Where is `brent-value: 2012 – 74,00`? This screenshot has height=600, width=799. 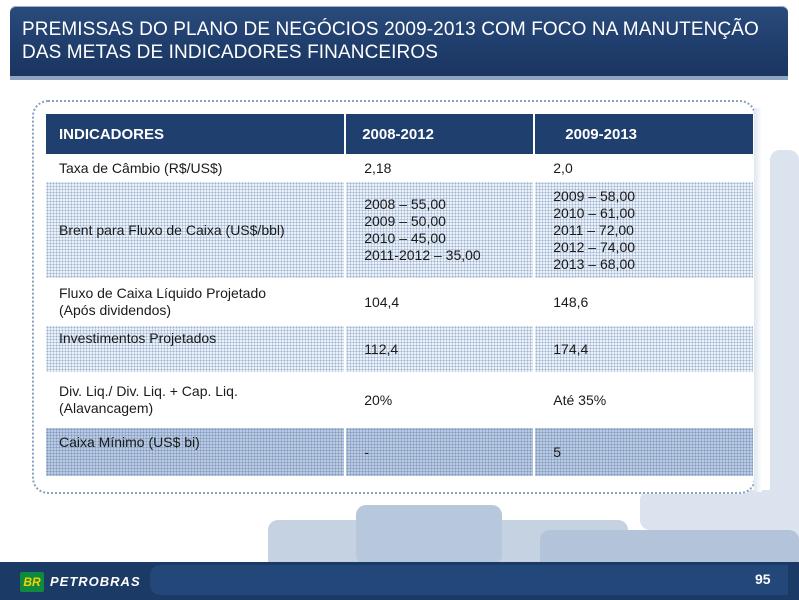 brent-value: 2012 – 74,00 is located at coordinates (594, 246).